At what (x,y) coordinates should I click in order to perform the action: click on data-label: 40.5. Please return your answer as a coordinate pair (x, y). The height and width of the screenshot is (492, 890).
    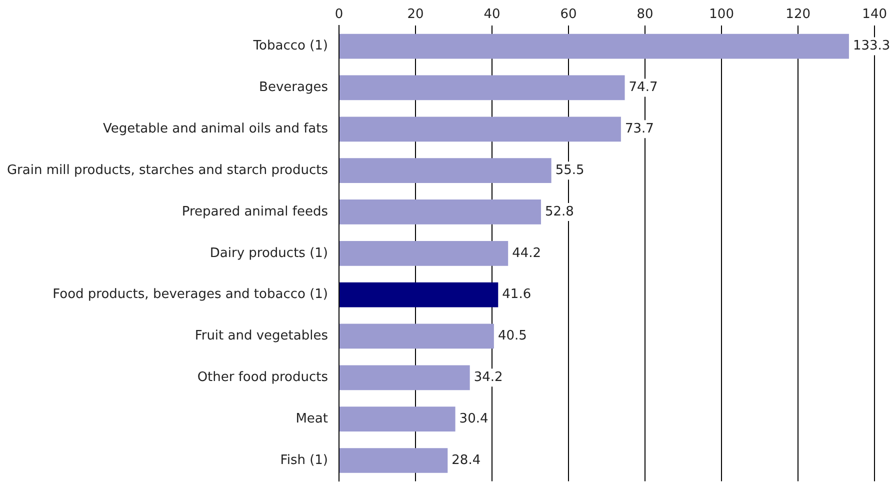
    Looking at the image, I should click on (512, 336).